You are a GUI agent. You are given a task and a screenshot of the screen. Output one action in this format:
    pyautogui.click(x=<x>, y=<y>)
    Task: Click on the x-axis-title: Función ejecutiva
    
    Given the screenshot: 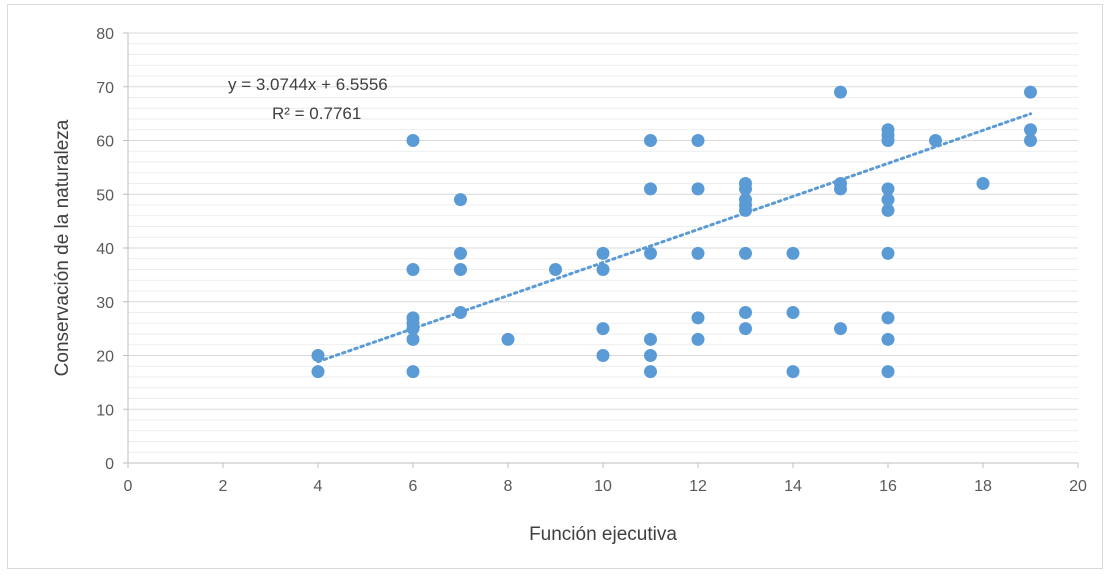 What is the action you would take?
    pyautogui.click(x=603, y=534)
    